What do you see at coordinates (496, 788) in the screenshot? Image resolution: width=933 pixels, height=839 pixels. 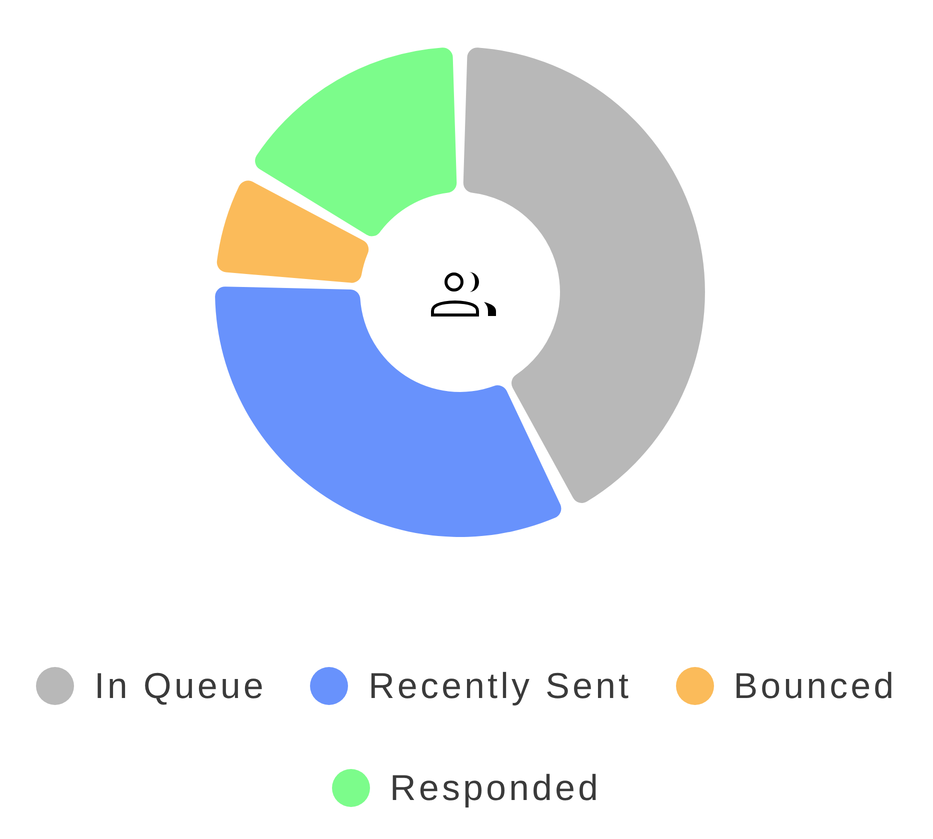 I see `legend-label: Responded` at bounding box center [496, 788].